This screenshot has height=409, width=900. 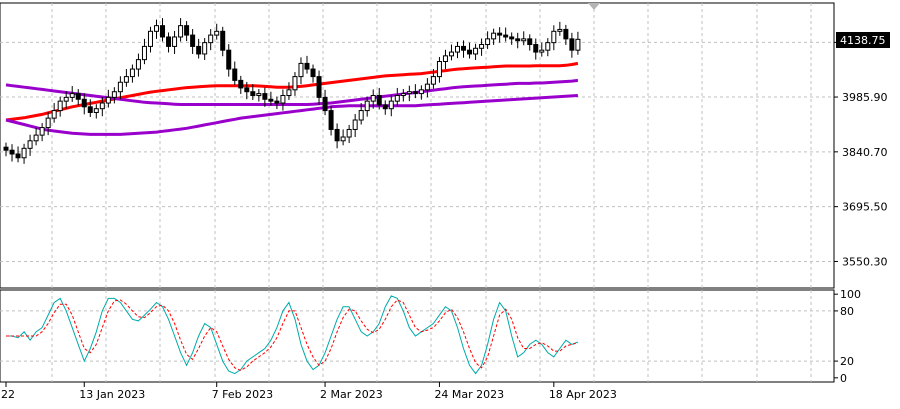 What do you see at coordinates (292, 335) in the screenshot?
I see `stochastic-lines` at bounding box center [292, 335].